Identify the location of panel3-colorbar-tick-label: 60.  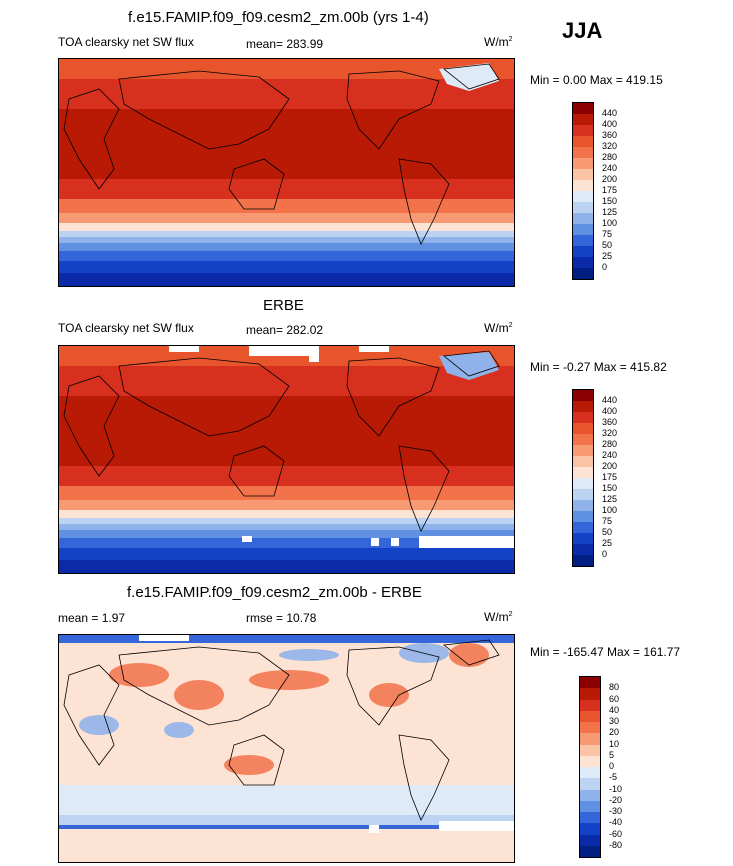
(614, 698).